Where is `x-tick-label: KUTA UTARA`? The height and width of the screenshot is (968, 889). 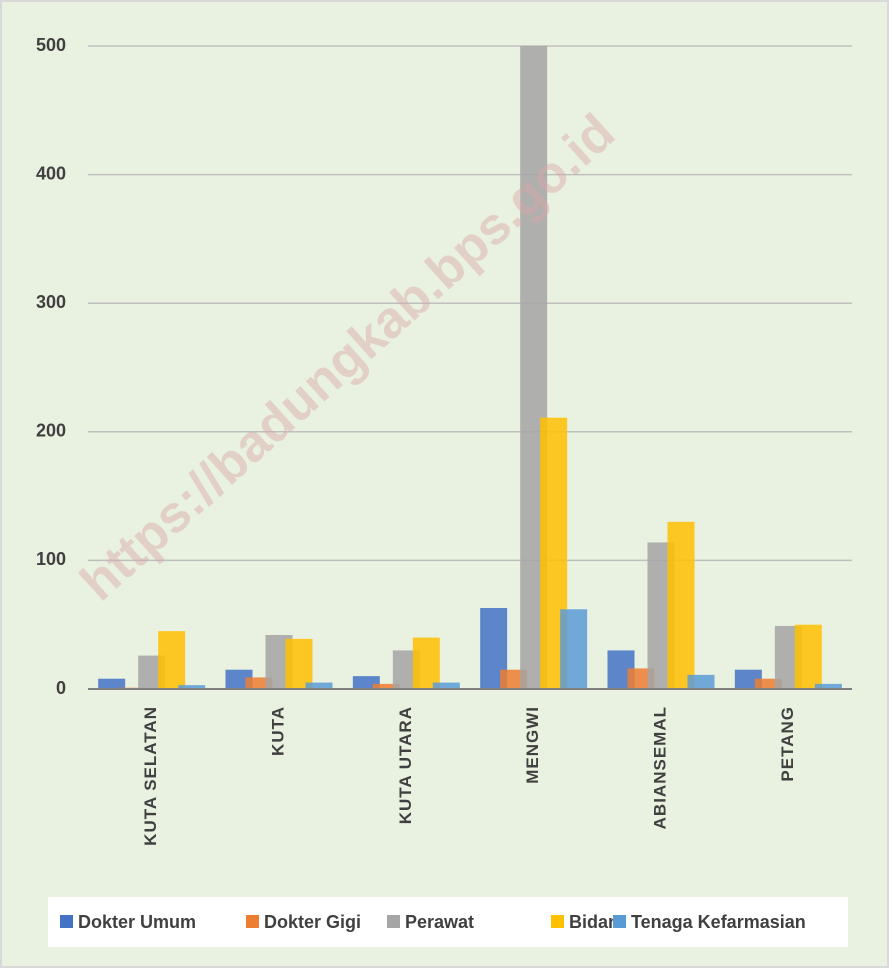
x-tick-label: KUTA UTARA is located at coordinates (405, 765).